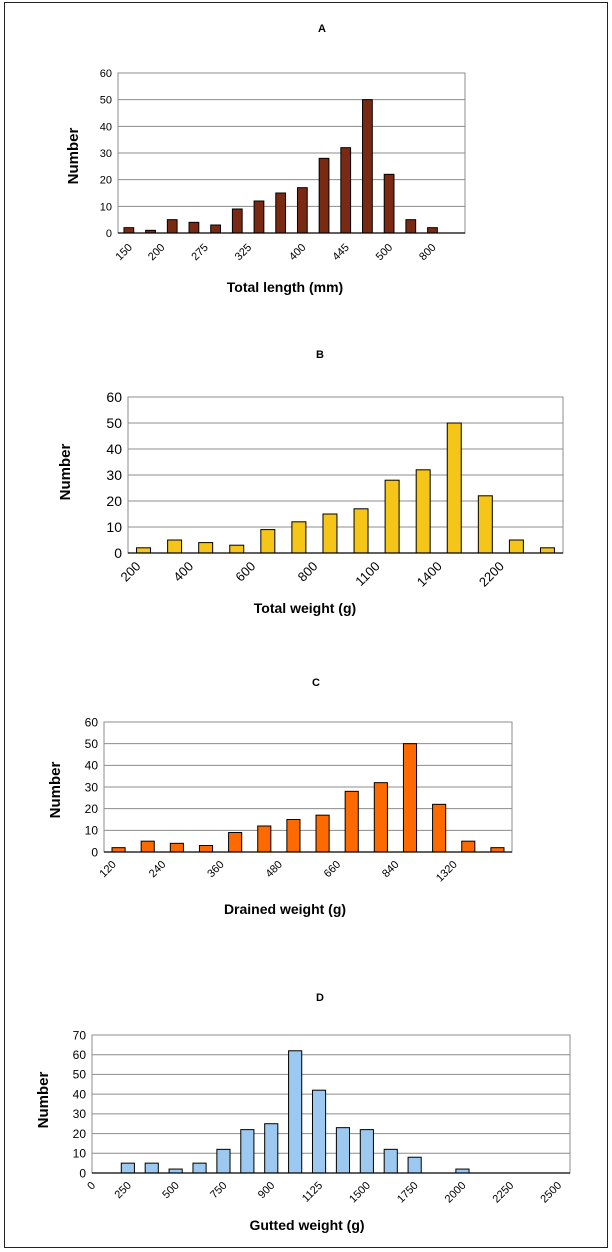 The width and height of the screenshot is (612, 1252). I want to click on chart-c-ytick-label: 20, so click(92, 809).